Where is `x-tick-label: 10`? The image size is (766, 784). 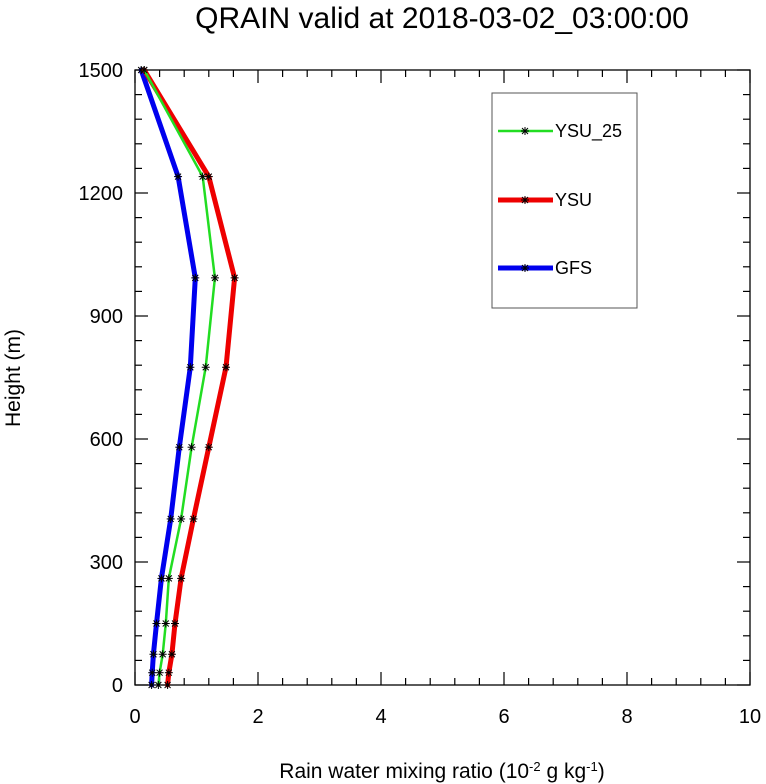
x-tick-label: 10 is located at coordinates (750, 717).